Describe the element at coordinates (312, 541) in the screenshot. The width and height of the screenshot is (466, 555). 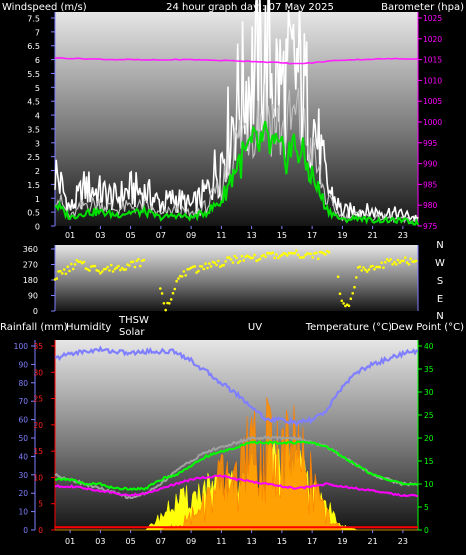
I see `weather-hour-label: 17` at that location.